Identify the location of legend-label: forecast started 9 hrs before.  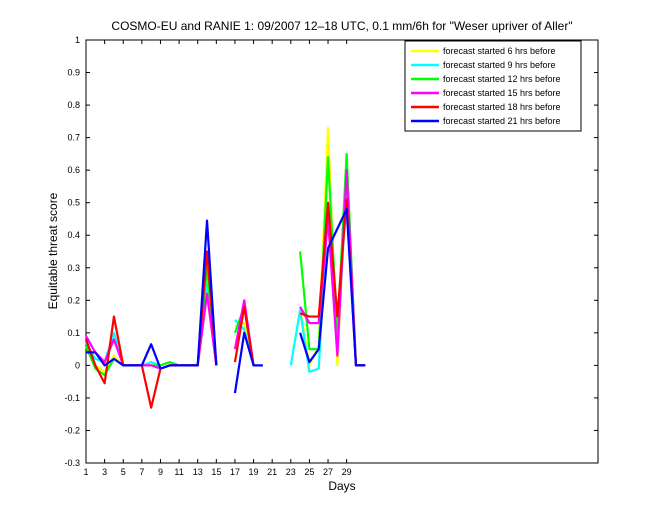
(499, 65).